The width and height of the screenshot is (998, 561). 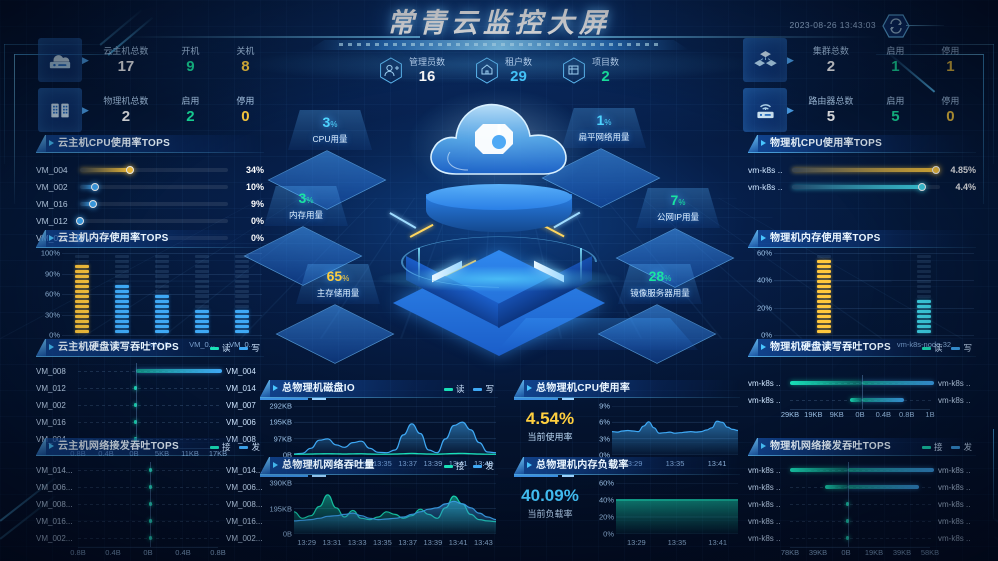 I want to click on panel-arrow-icon, so click(x=763, y=143).